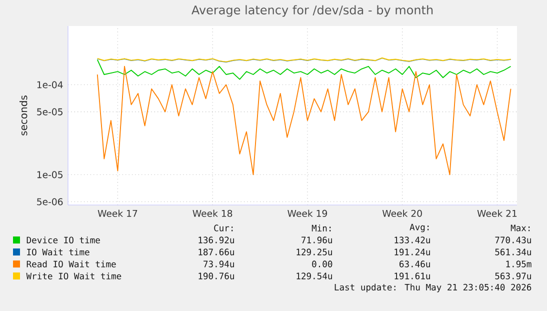  What do you see at coordinates (49, 112) in the screenshot?
I see `y-tick-label: 5e-05` at bounding box center [49, 112].